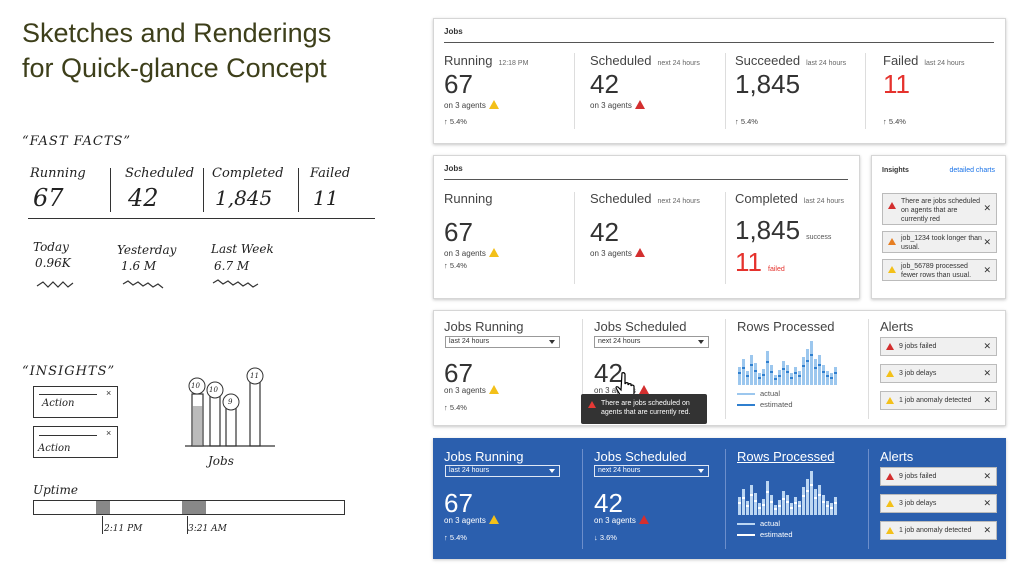 The image size is (1024, 576). Describe the element at coordinates (326, 198) in the screenshot. I see `sketch-fact-value: 11` at that location.